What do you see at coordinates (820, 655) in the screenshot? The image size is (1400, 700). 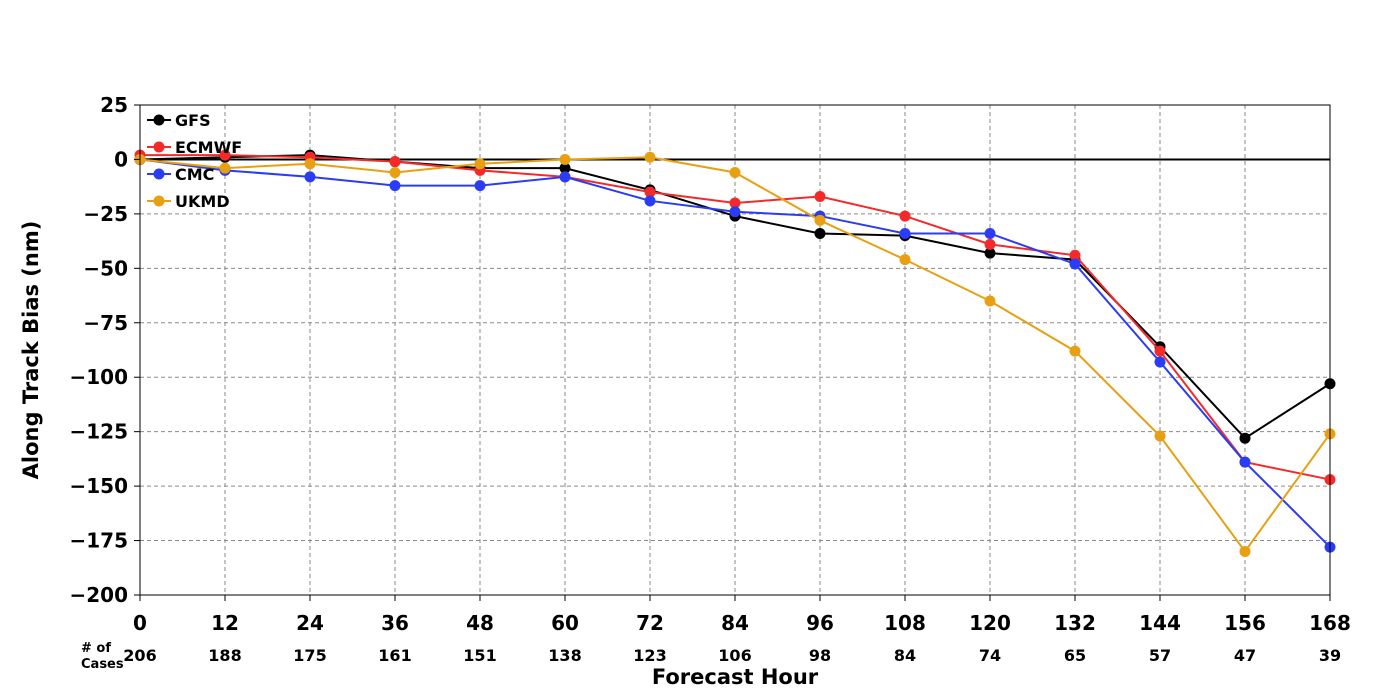 I see `case-count: 98` at bounding box center [820, 655].